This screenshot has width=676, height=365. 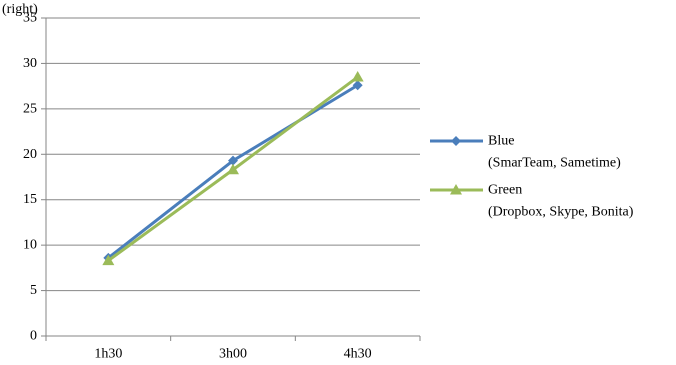 I want to click on y-tick-label: 10, so click(x=30, y=245).